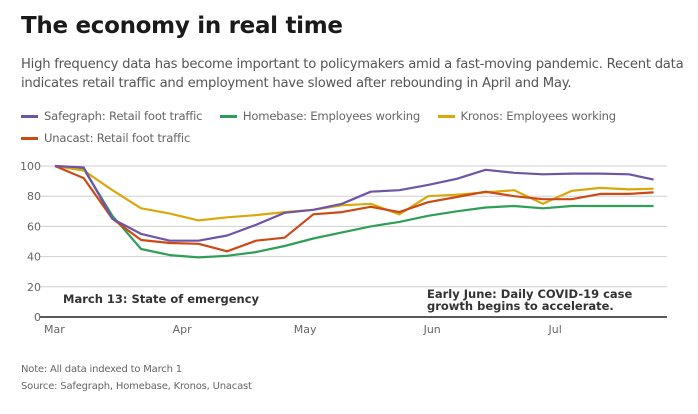  I want to click on annotation-early-june-line2: growth begins to accelerate., so click(520, 306).